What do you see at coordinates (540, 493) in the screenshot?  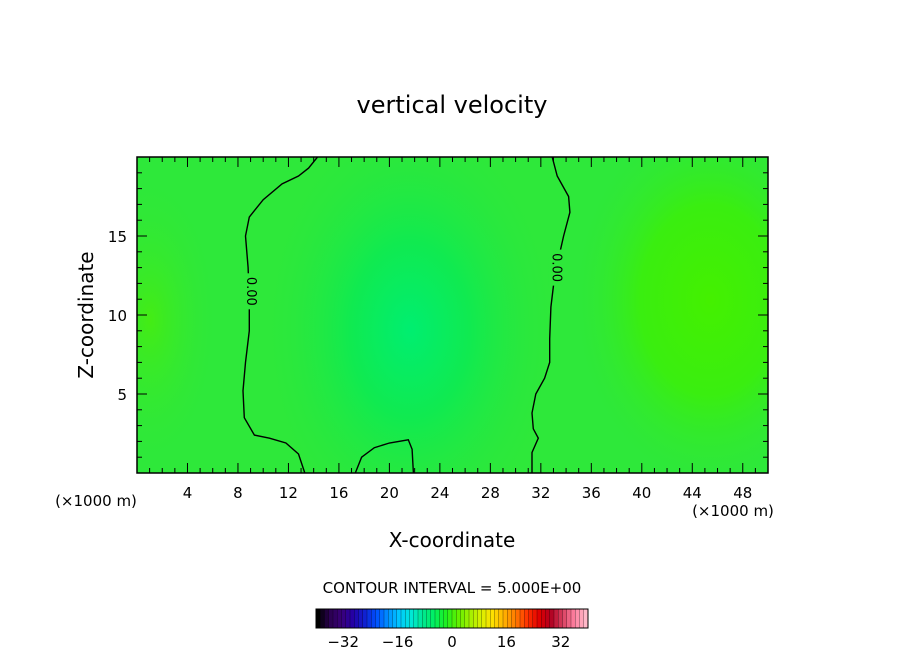 I see `x-tick-label: 32` at bounding box center [540, 493].